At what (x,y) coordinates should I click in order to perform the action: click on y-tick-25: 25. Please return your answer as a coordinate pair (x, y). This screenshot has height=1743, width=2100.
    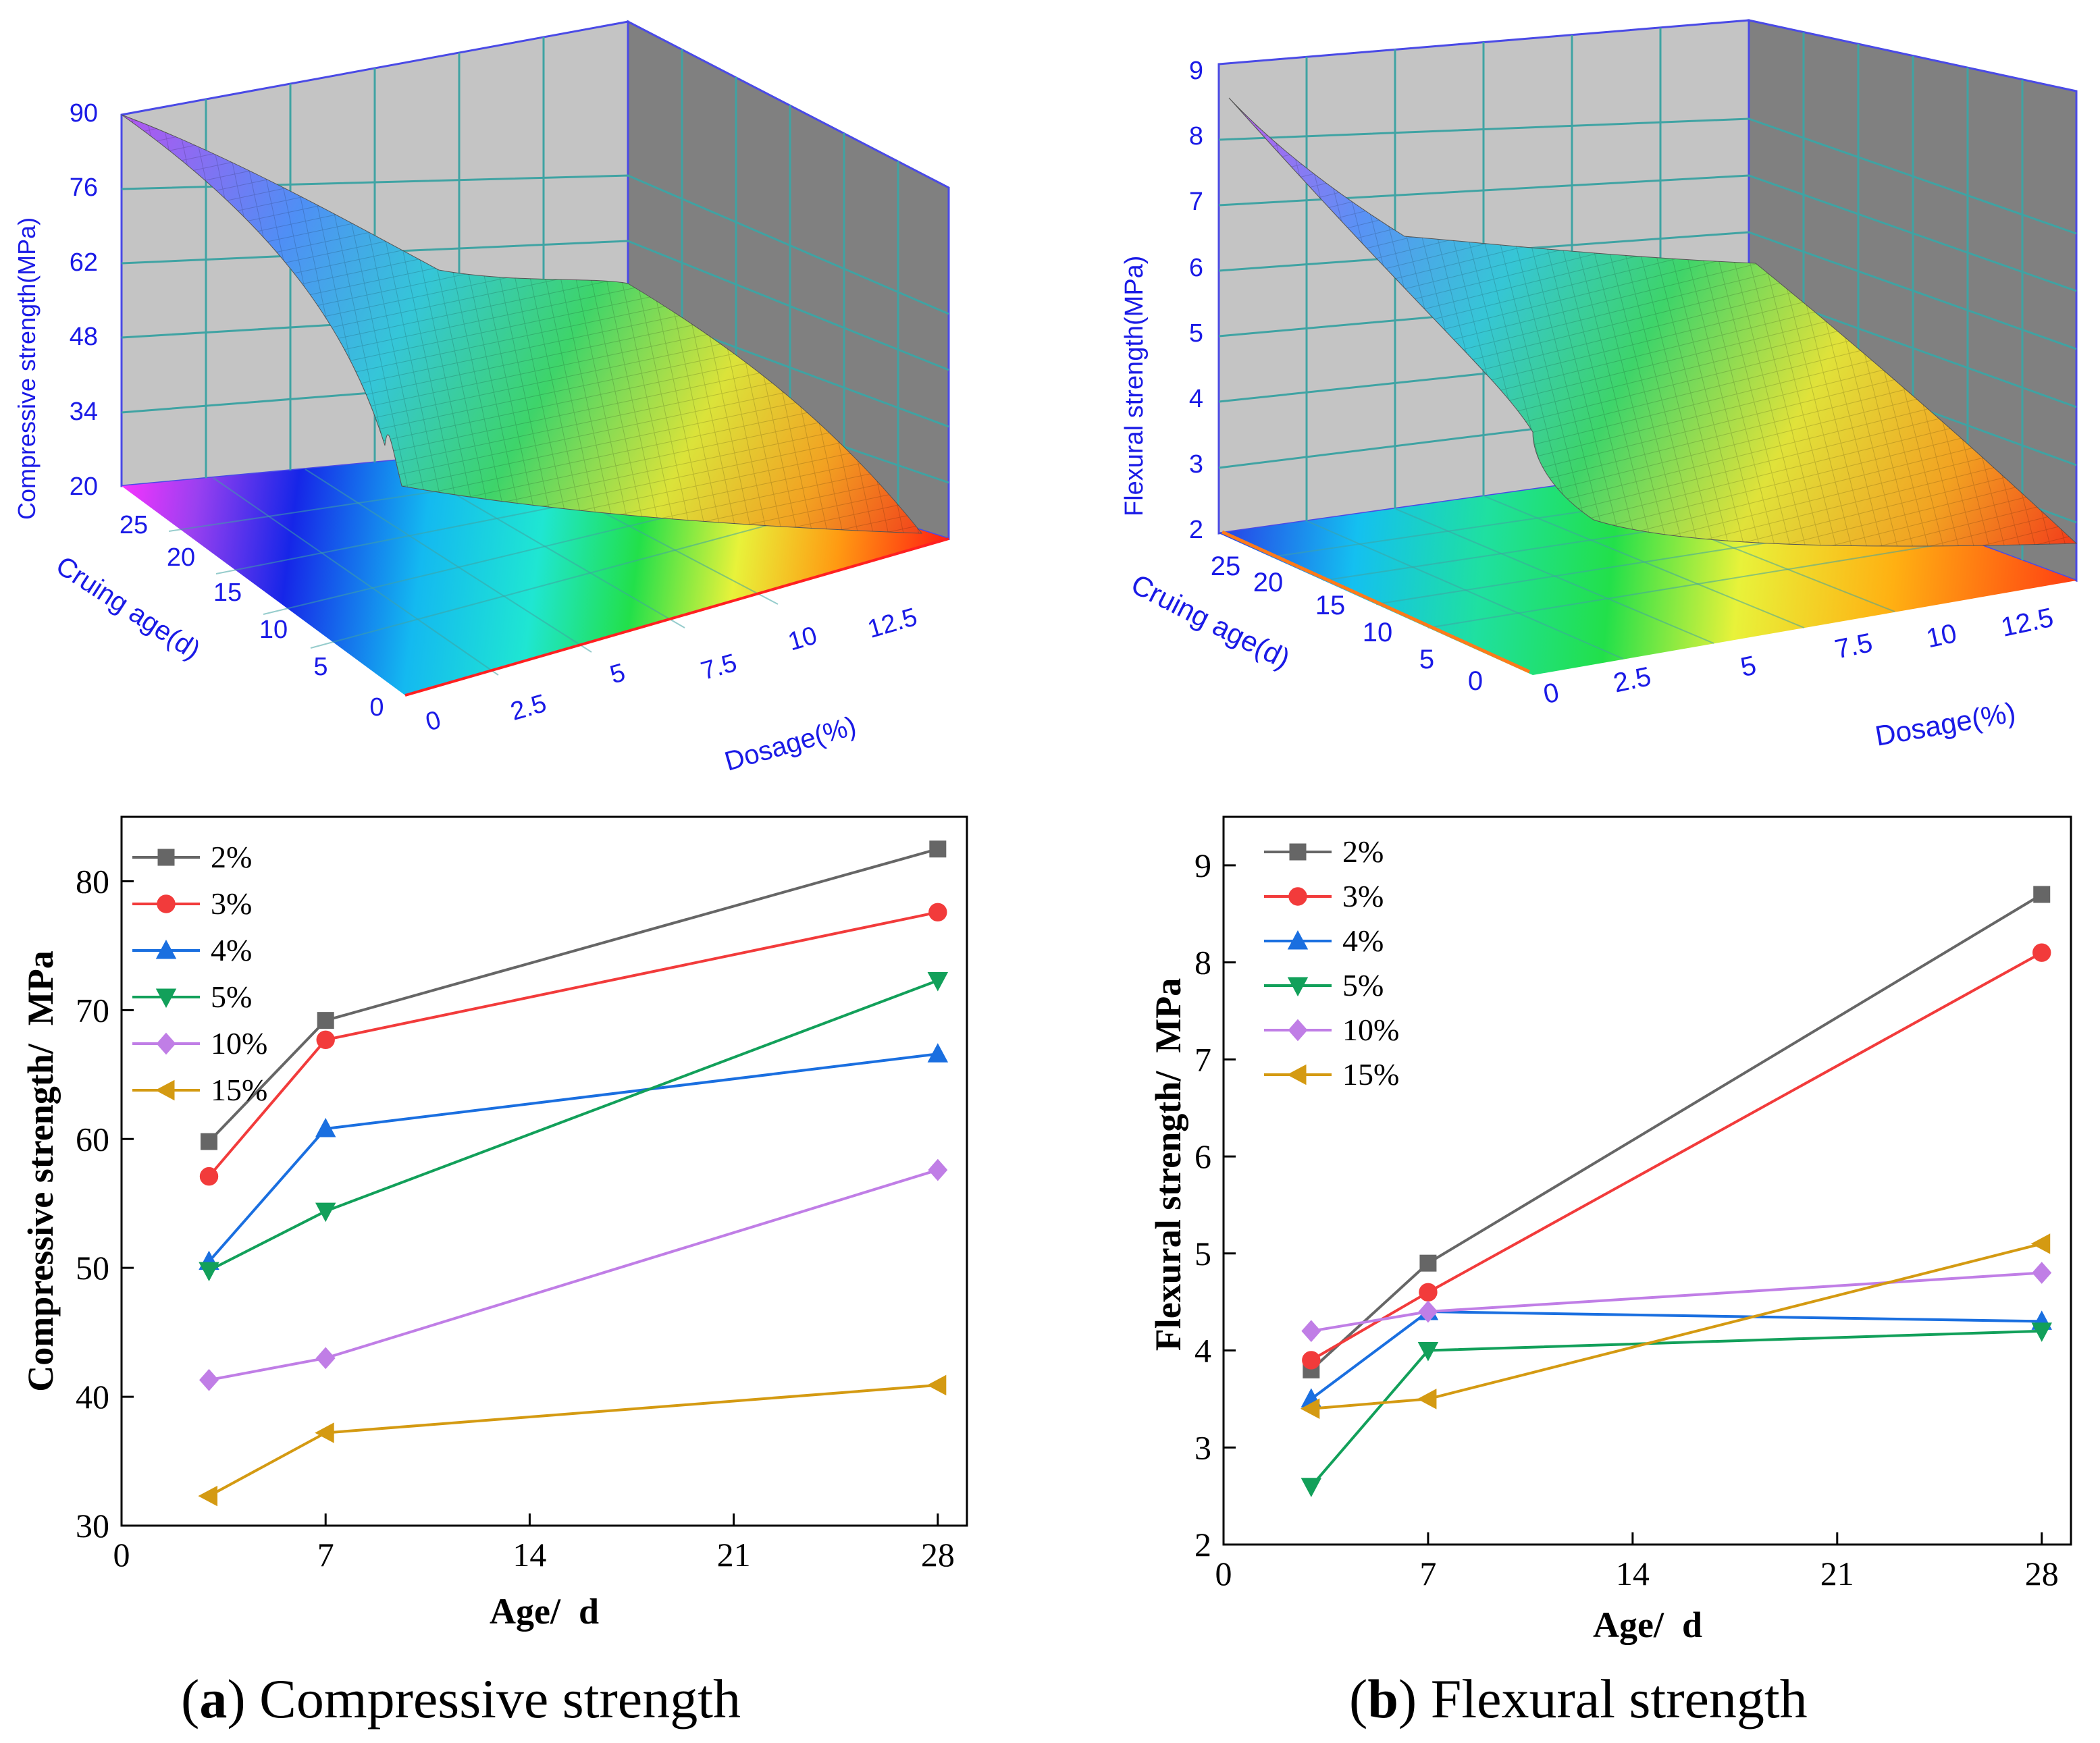
    Looking at the image, I should click on (134, 525).